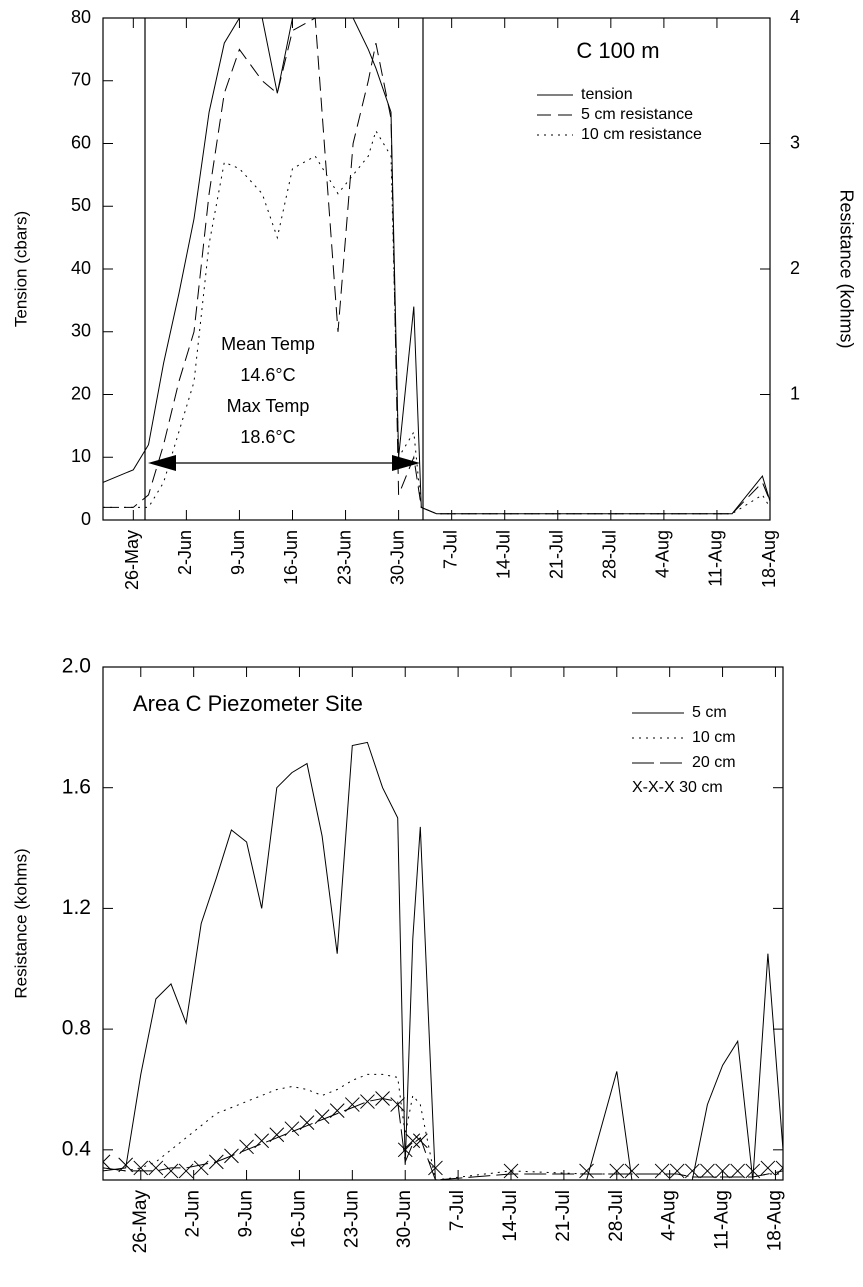  Describe the element at coordinates (677, 787) in the screenshot. I see `legend-label: X-X-X 30 cm` at that location.